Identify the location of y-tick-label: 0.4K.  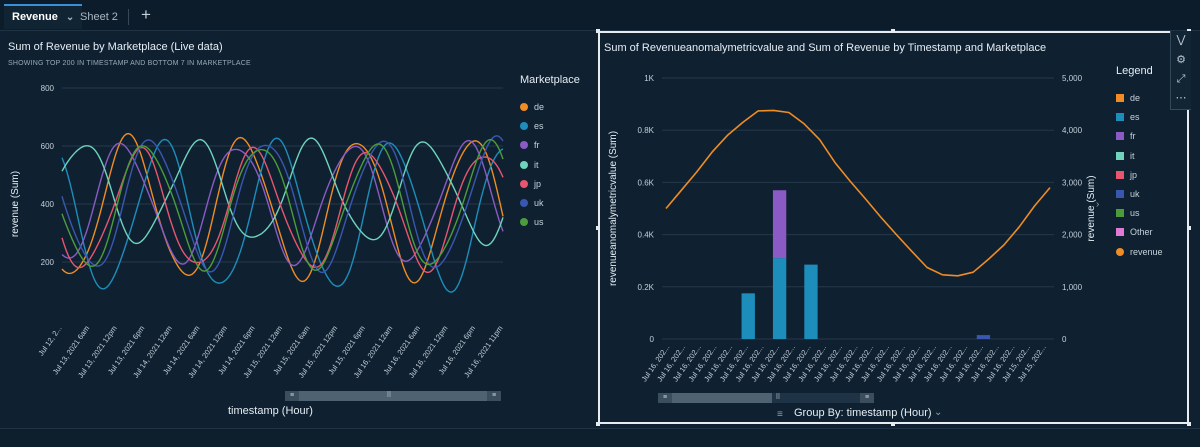
(646, 235).